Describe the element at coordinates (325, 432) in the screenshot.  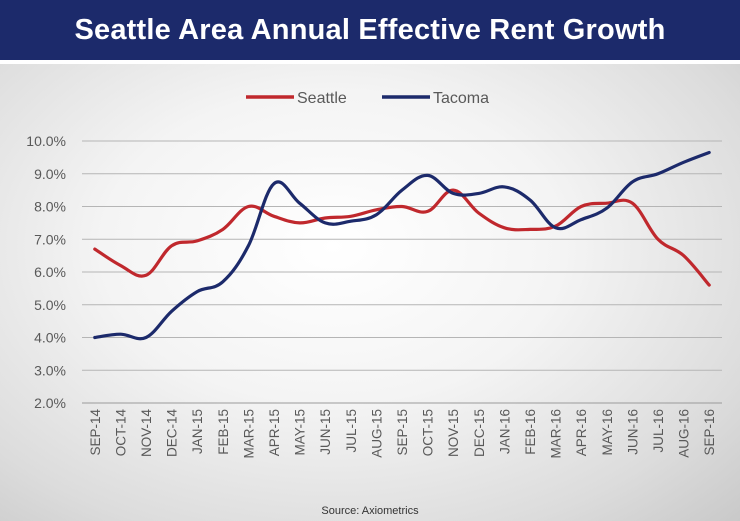
I see `x-tick-label: JUN-15` at that location.